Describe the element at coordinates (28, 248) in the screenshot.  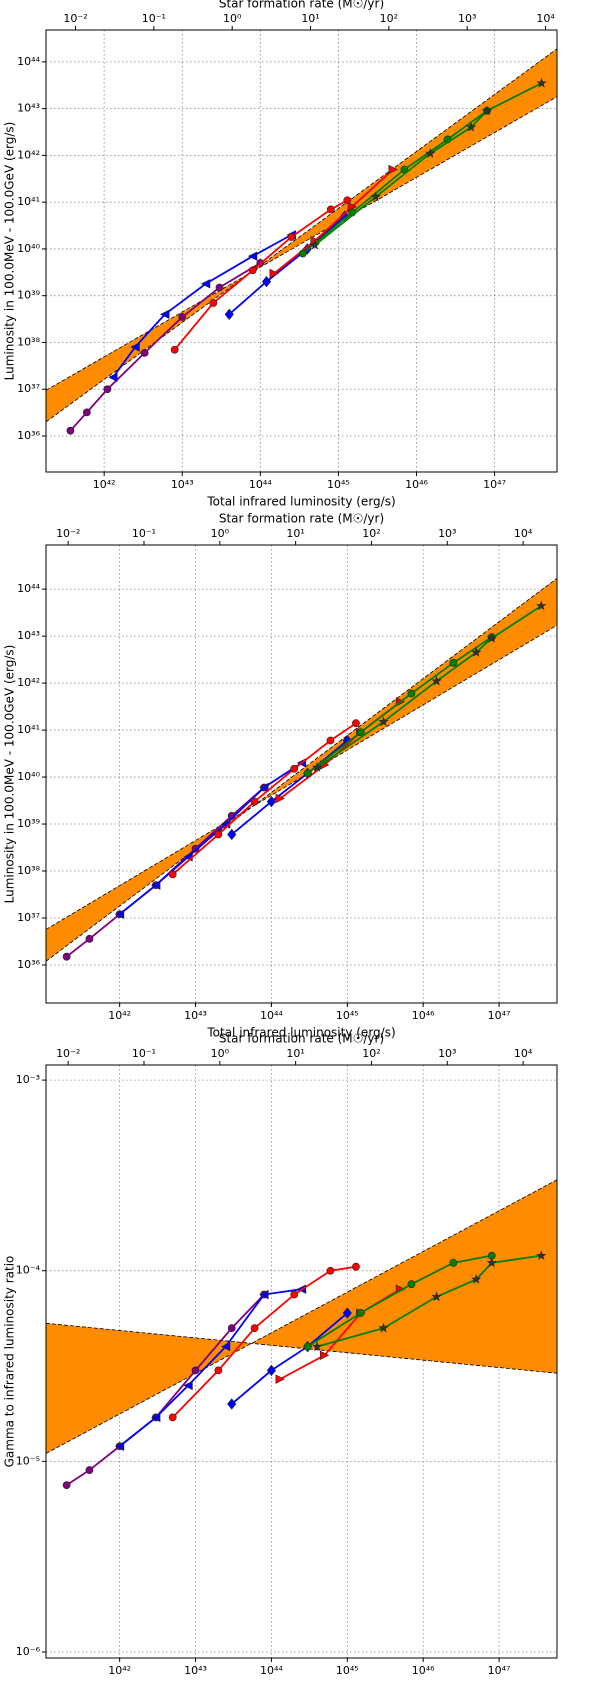
I see `y-tick-label: 10⁴⁰` at that location.